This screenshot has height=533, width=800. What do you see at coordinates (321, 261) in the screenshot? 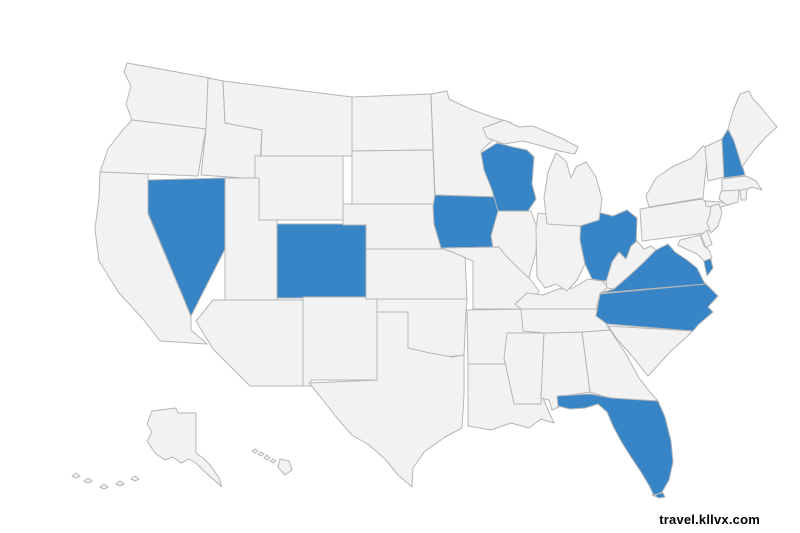
I see `state-co: Colorado` at bounding box center [321, 261].